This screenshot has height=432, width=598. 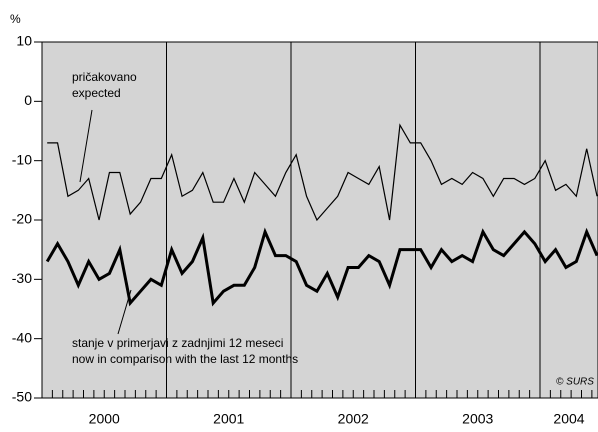 I want to click on x-tick-label: 2004, so click(x=568, y=419).